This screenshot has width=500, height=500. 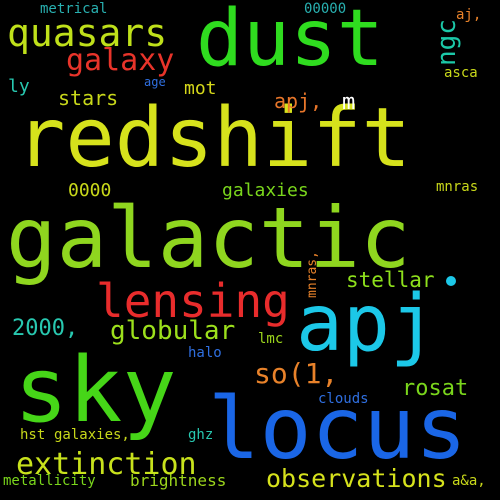 What do you see at coordinates (201, 435) in the screenshot?
I see `word-ghz: ghz` at bounding box center [201, 435].